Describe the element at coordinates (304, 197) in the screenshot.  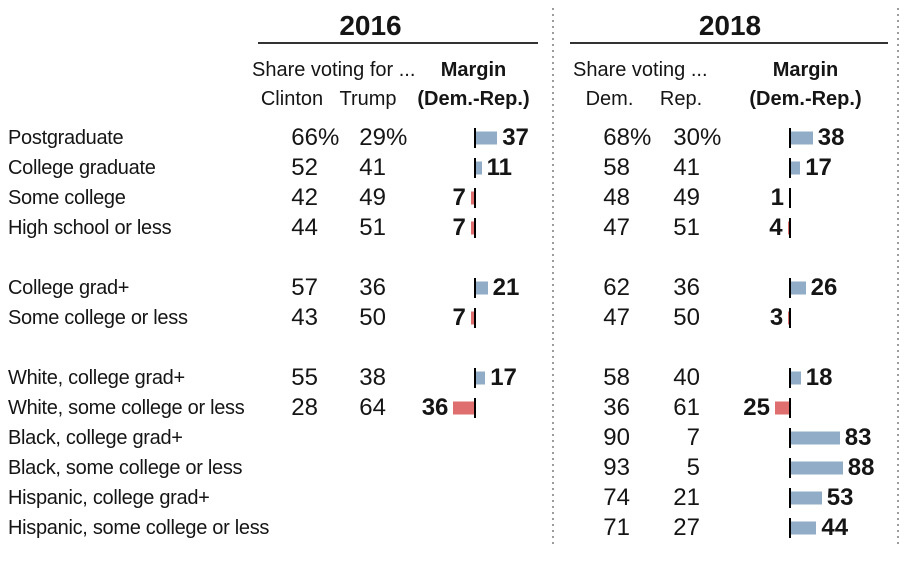
I see `value-dem-2016: 42` at that location.